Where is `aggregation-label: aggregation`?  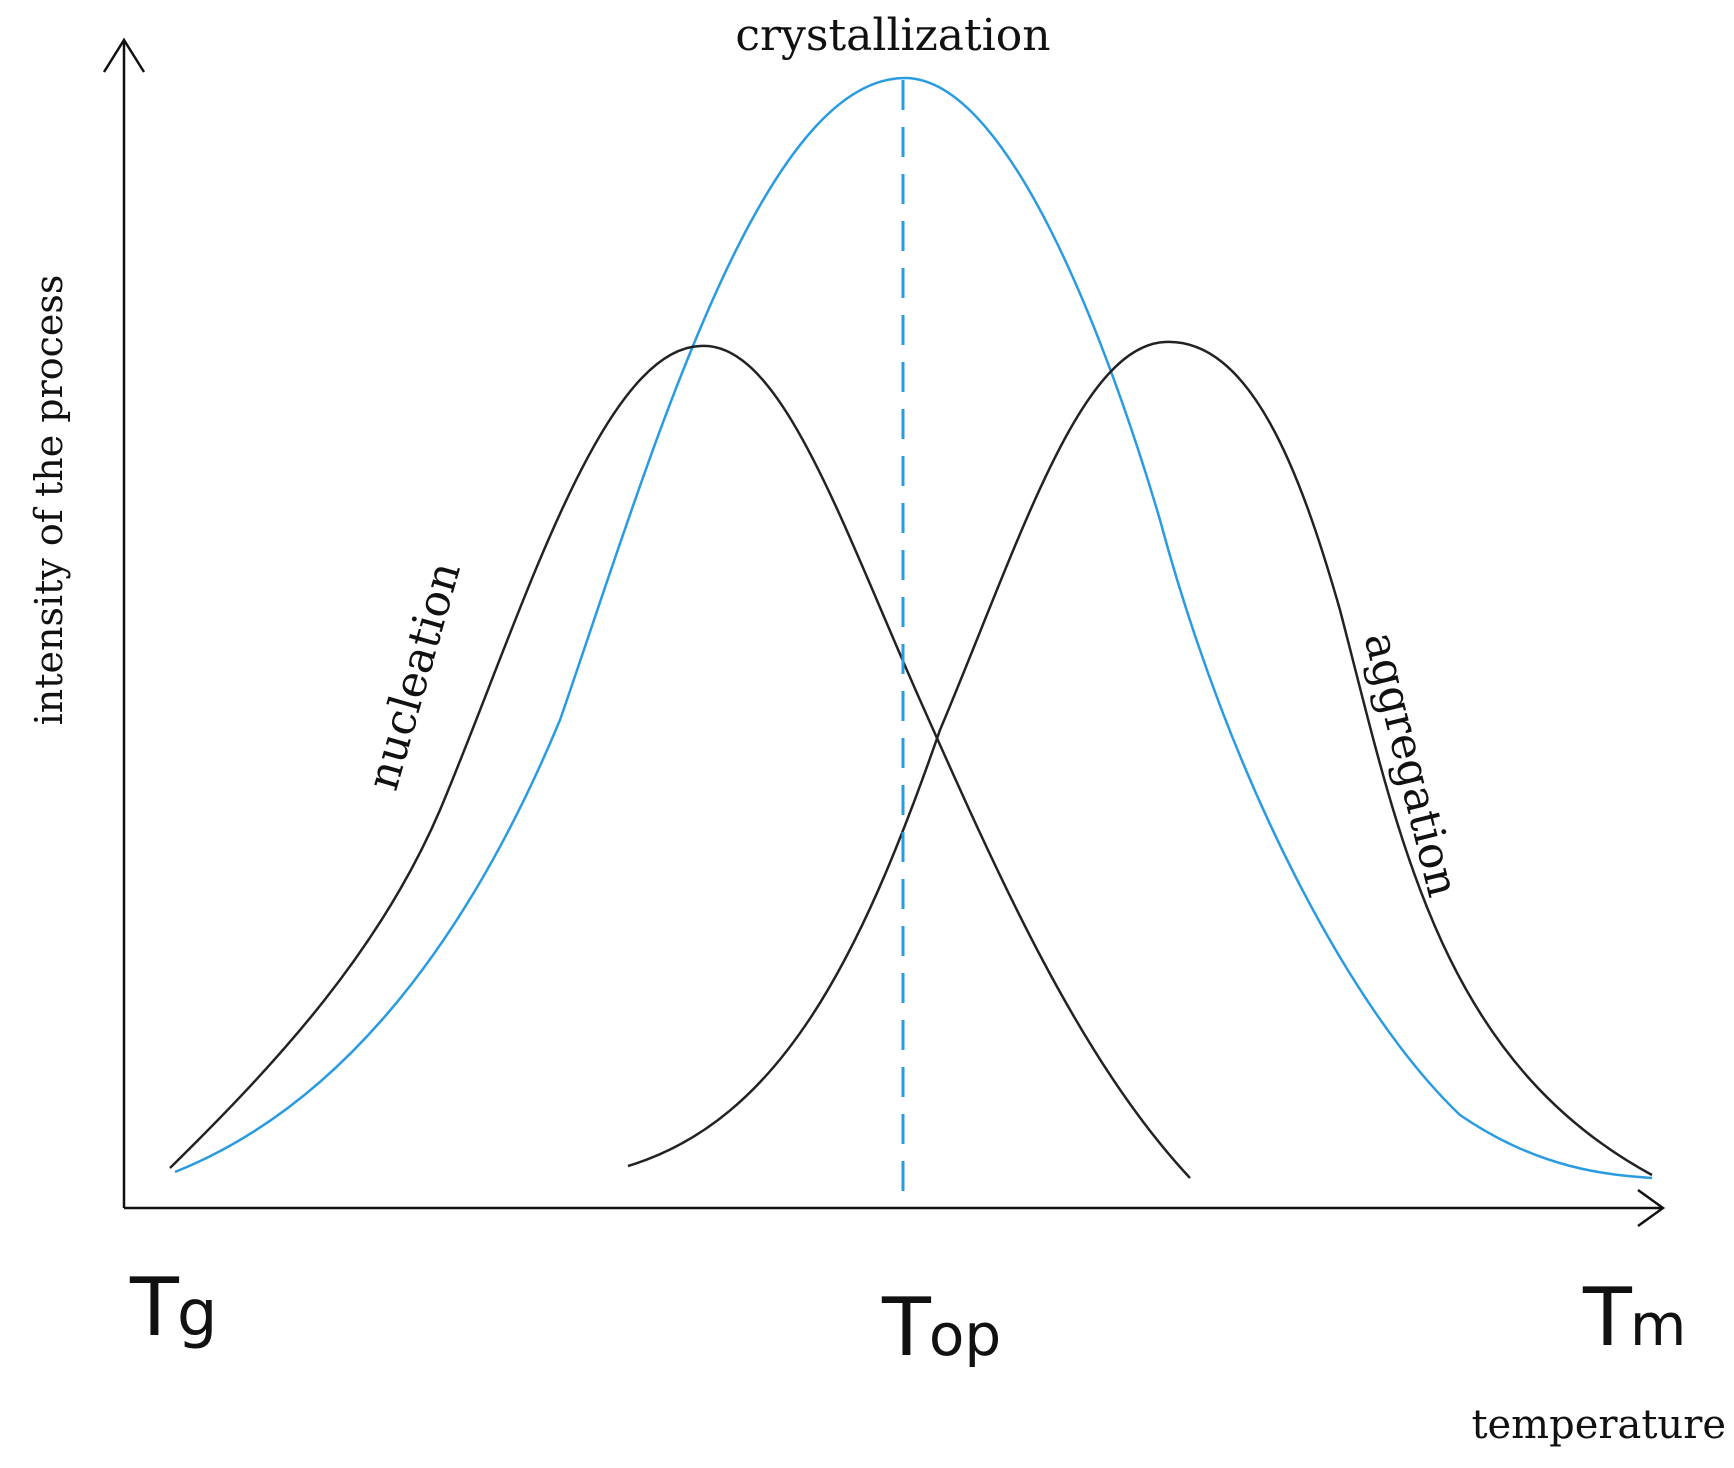
aggregation-label: aggregation is located at coordinates (1411, 764).